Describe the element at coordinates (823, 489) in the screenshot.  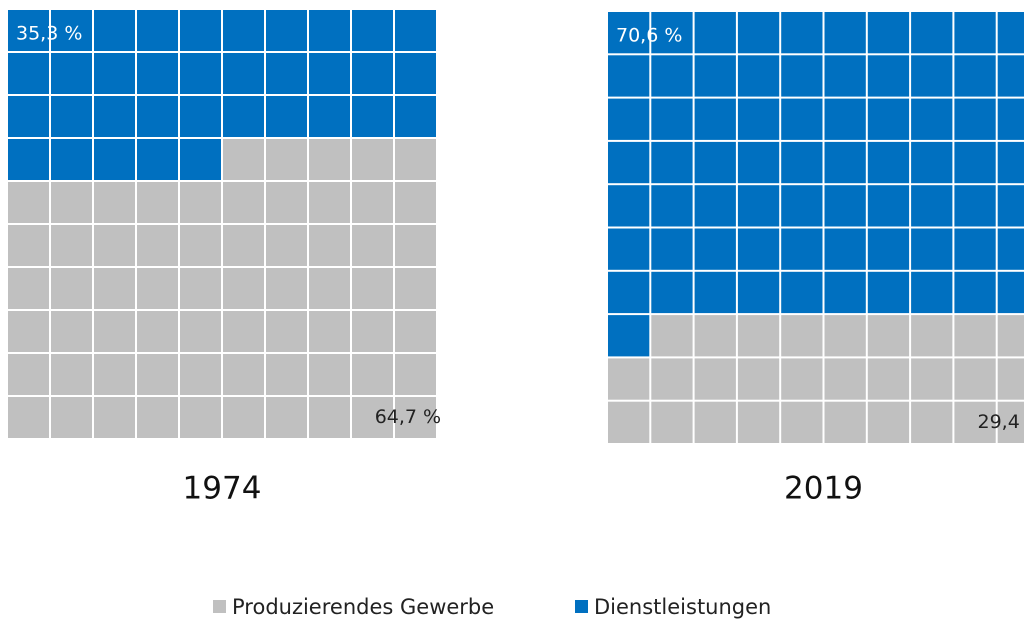
I see `panel-title: 2019` at that location.